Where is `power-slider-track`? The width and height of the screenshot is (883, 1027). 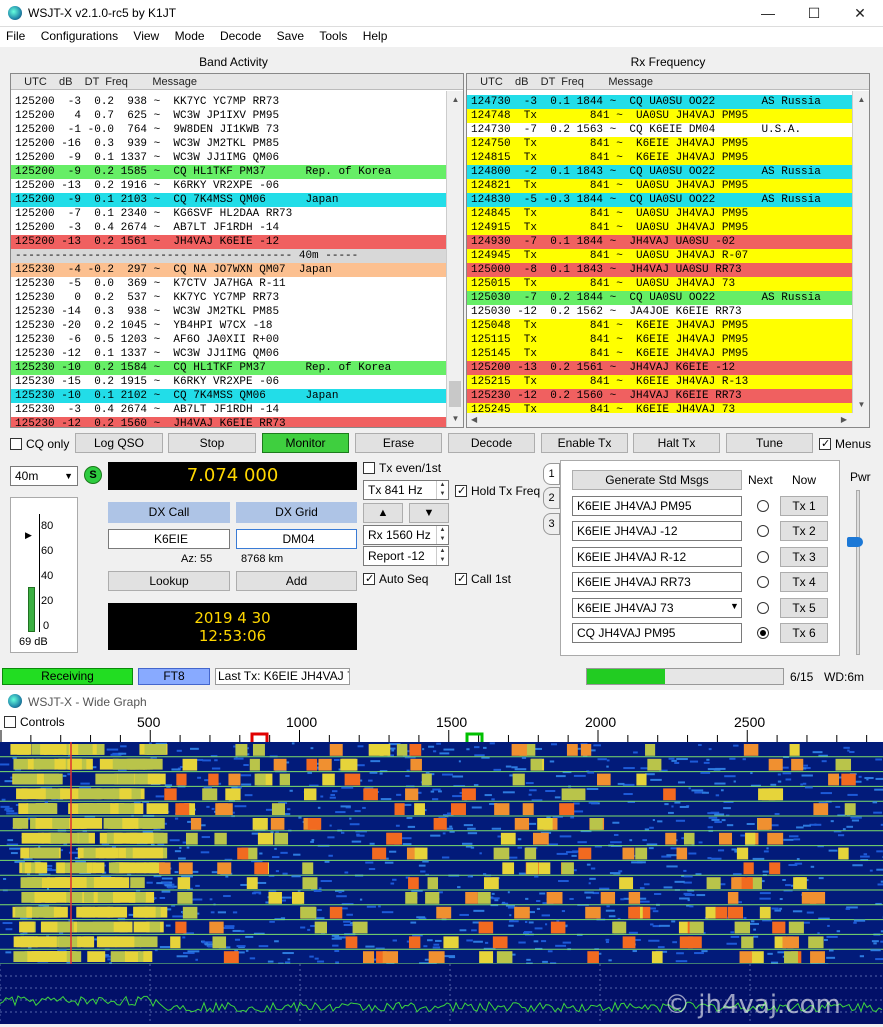 power-slider-track is located at coordinates (858, 572).